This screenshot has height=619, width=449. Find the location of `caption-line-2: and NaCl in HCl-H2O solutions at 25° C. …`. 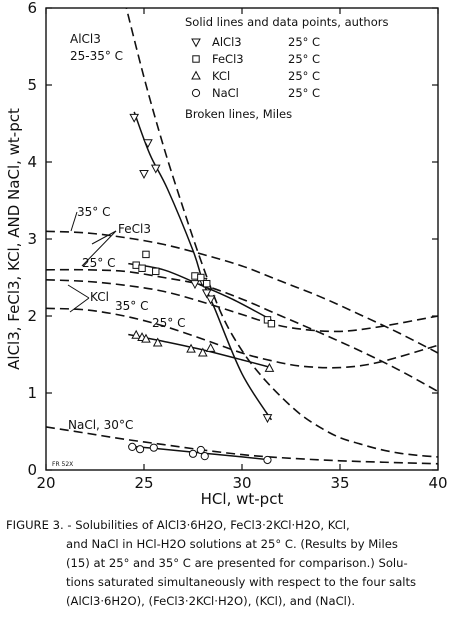

caption-line-2: and NaCl in HCl-H2O solutions at 25° C. … is located at coordinates (232, 544).